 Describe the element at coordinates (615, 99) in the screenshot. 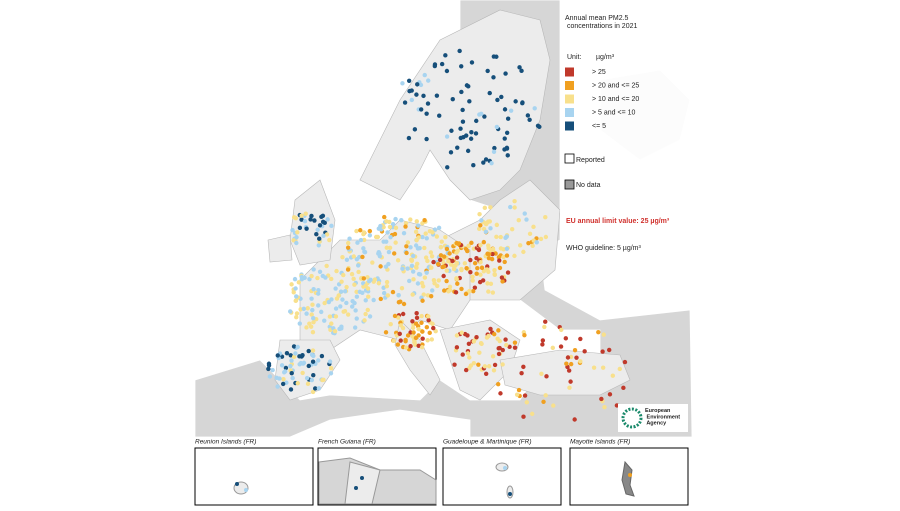

I see `legend-label: > 10 and <= 20` at that location.